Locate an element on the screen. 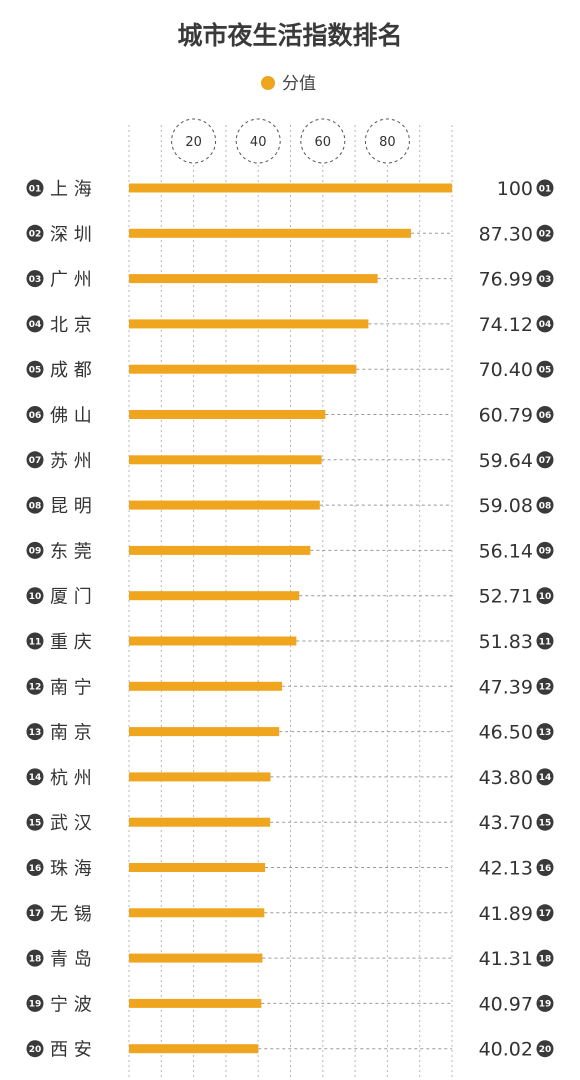 This screenshot has width=580, height=1080. tick-label-40: 40 is located at coordinates (258, 142).